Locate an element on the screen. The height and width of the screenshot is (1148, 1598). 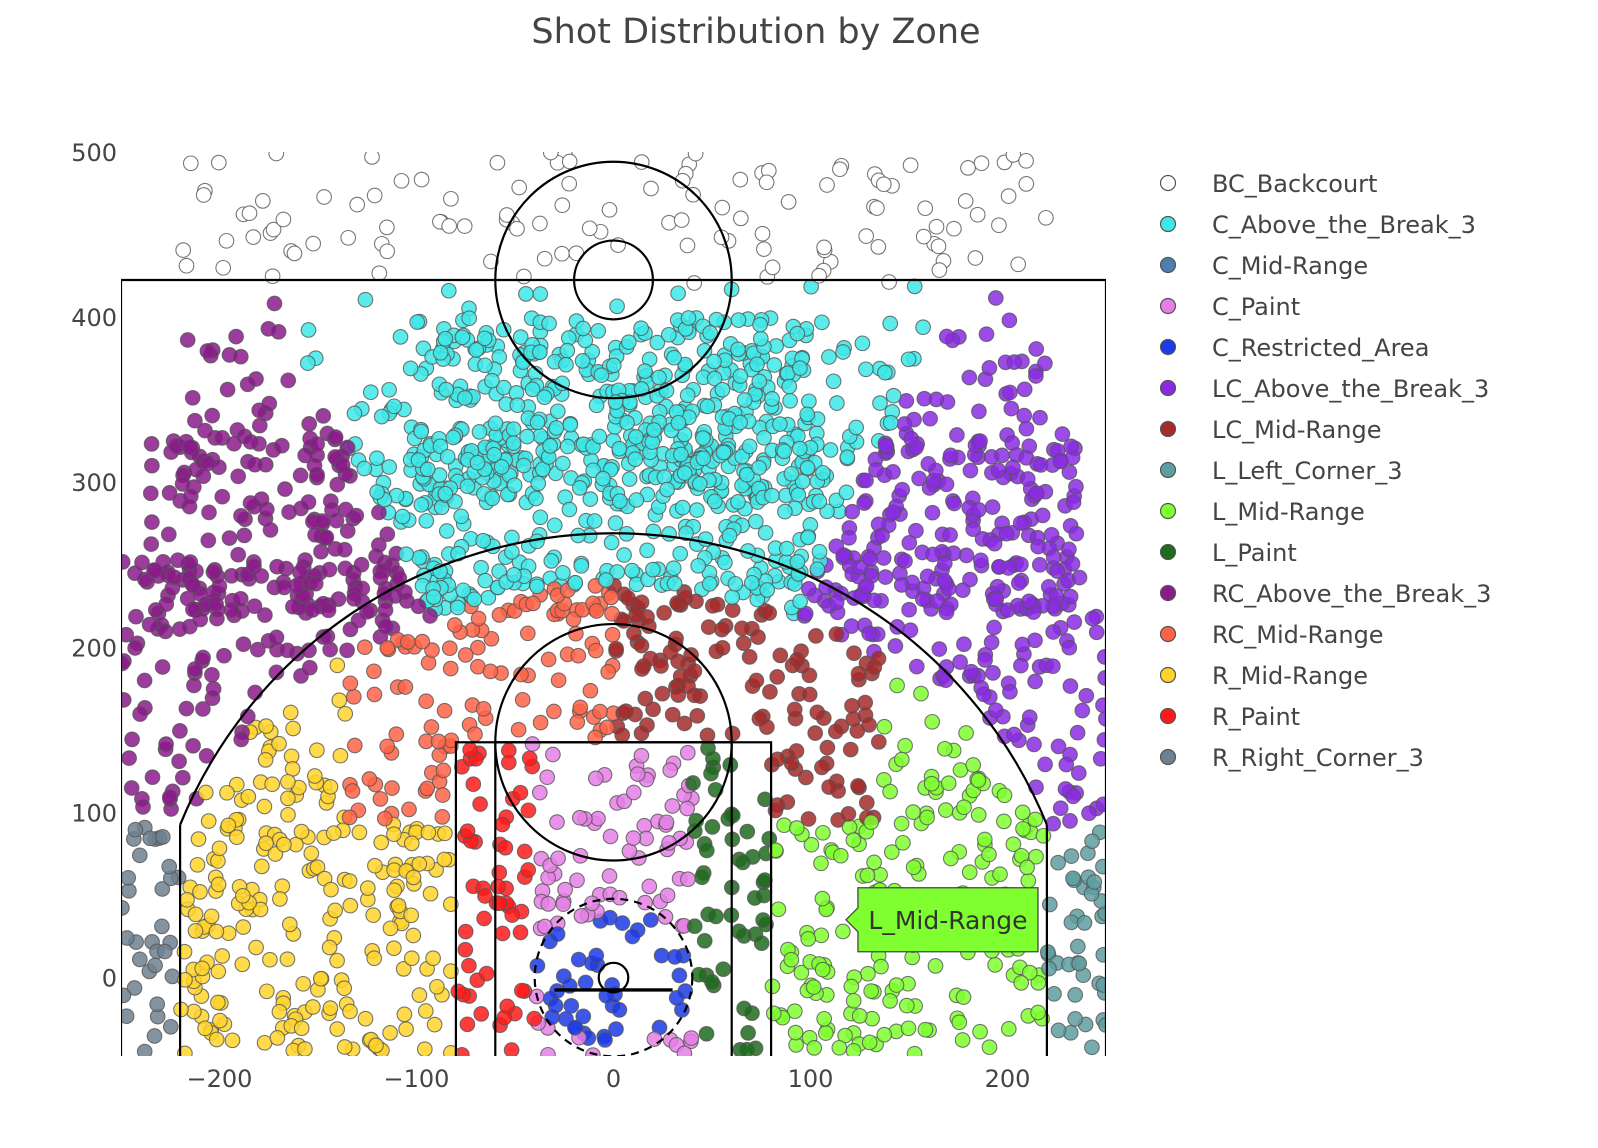
legend-item: L_Mid-Range is located at coordinates (1262, 512).